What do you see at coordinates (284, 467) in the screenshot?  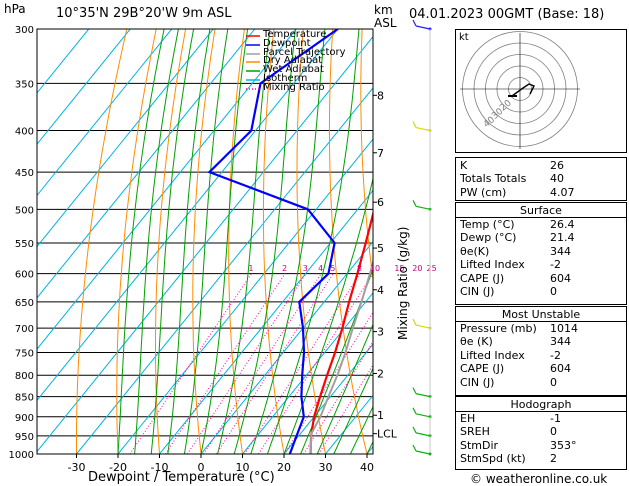 I see `x-tick-label: 20` at bounding box center [284, 467].